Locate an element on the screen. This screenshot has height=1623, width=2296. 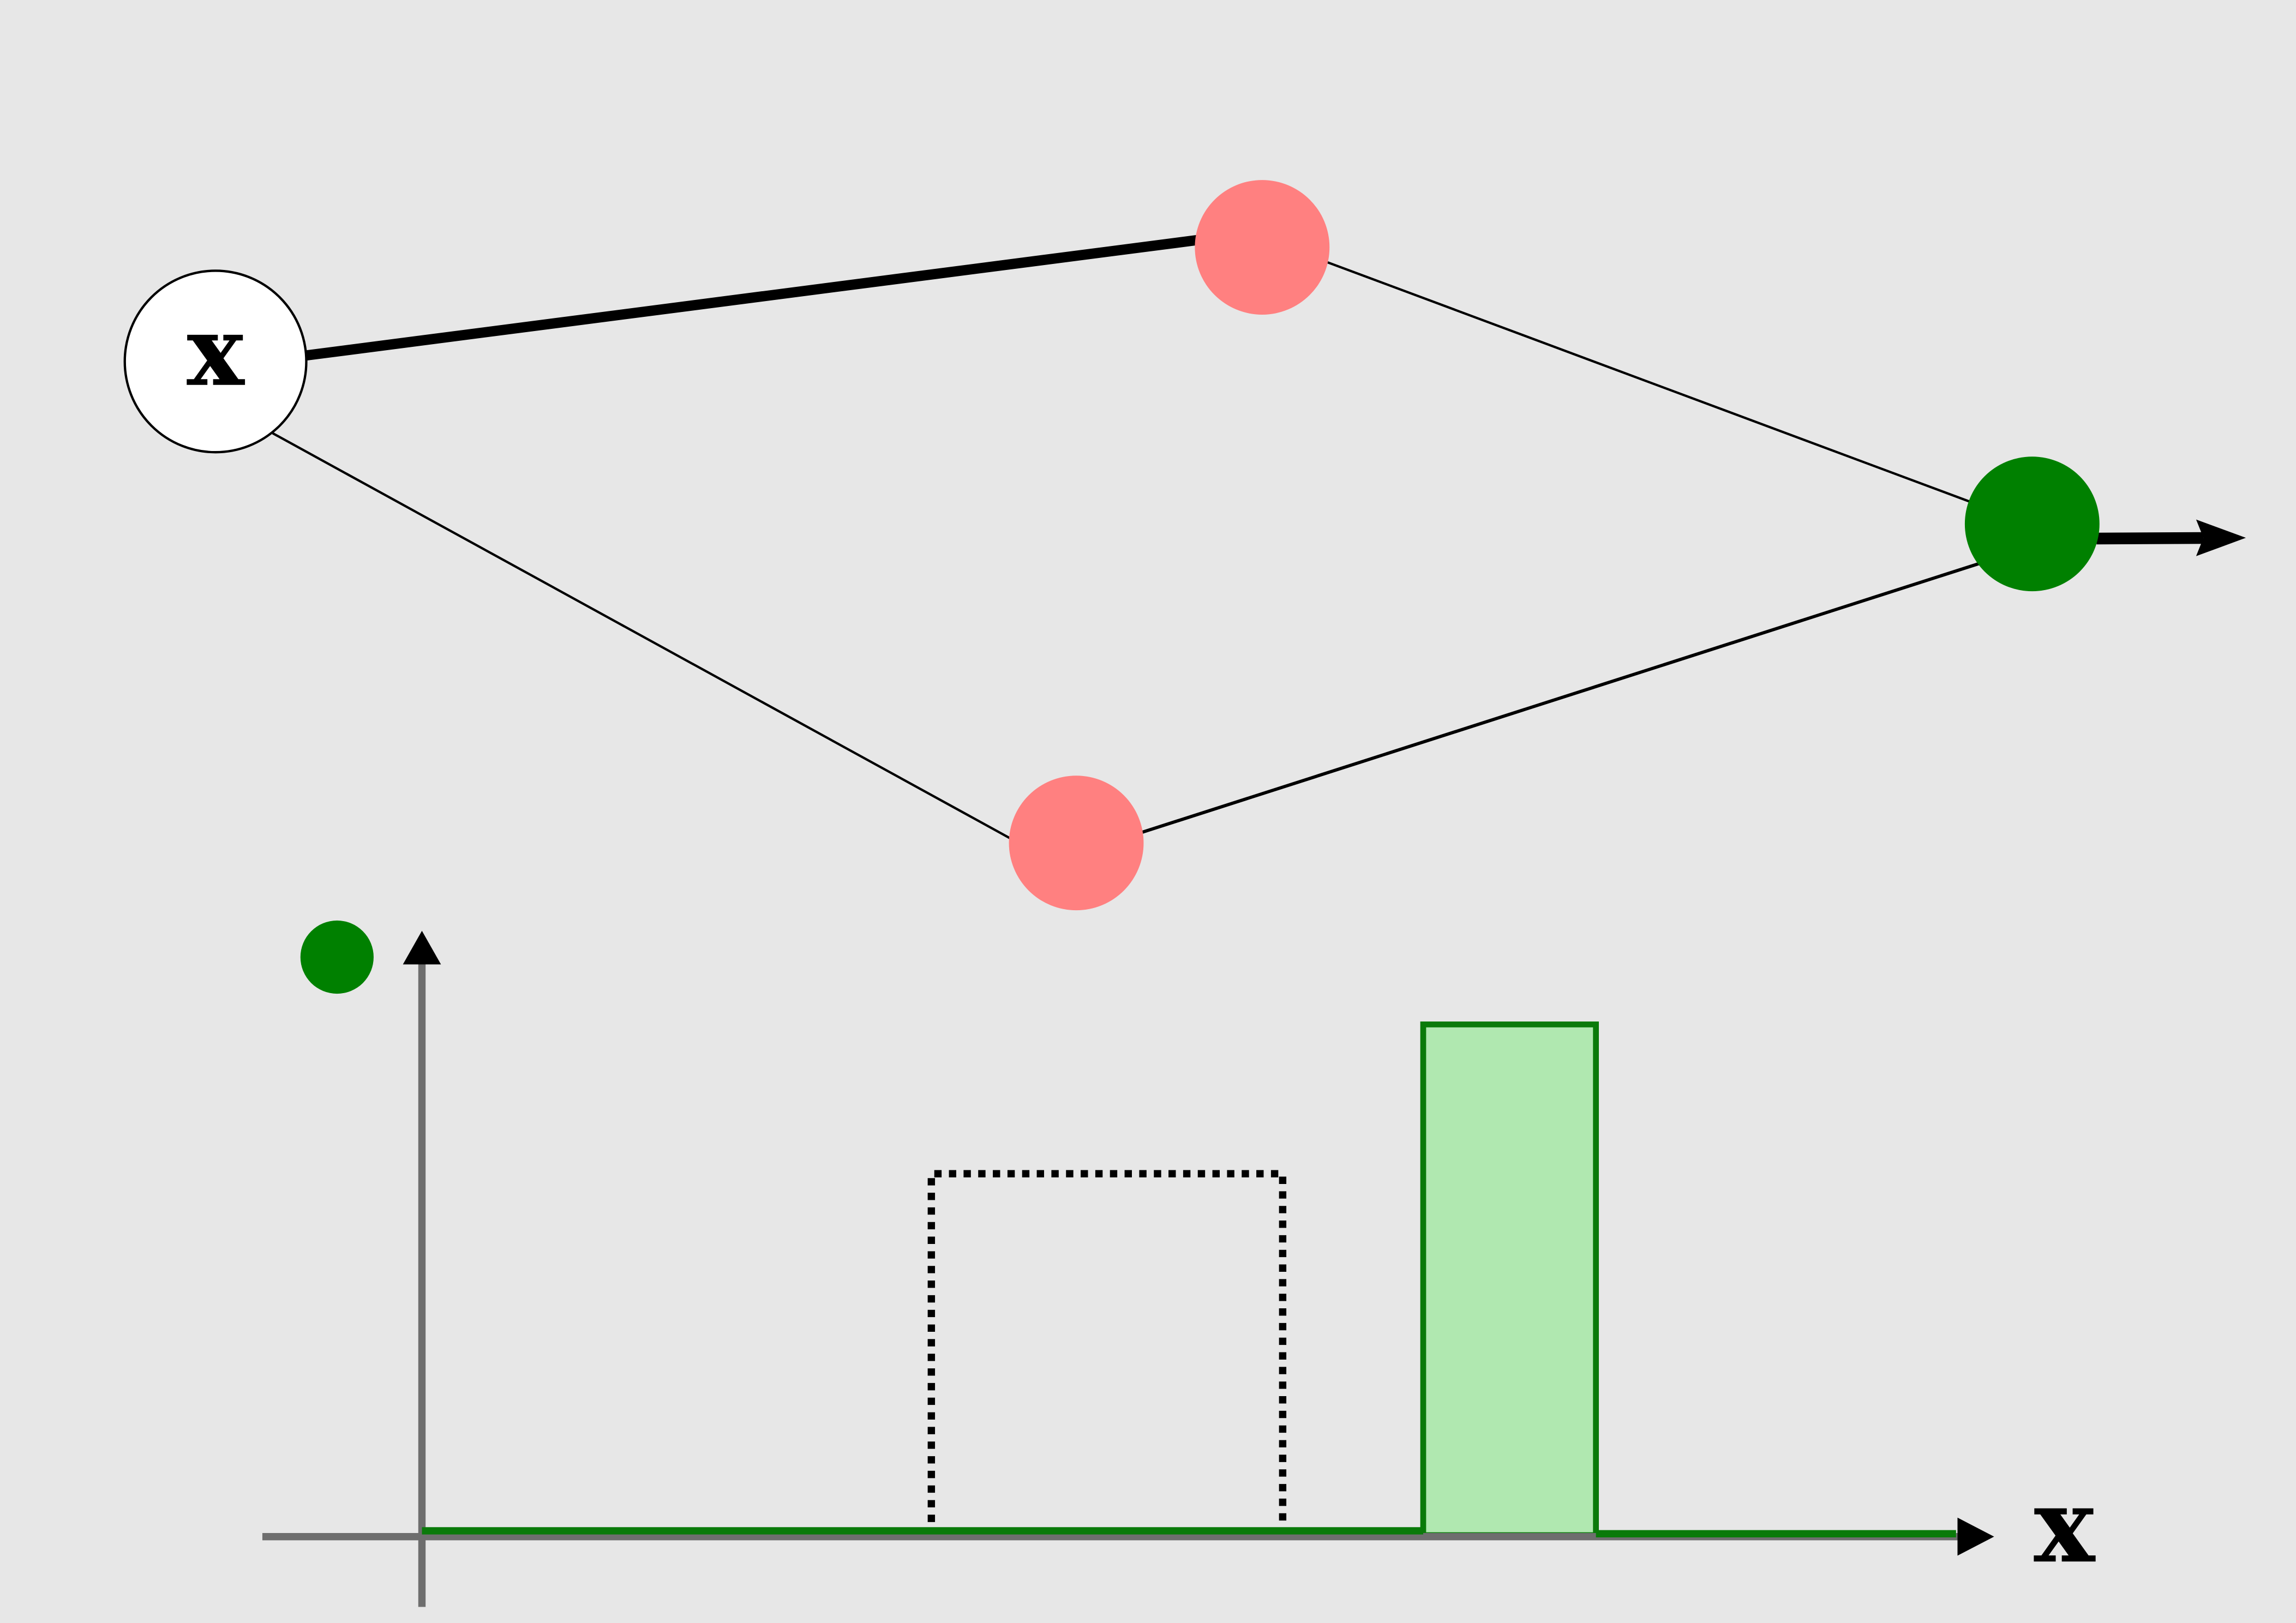
hidden-node-top is located at coordinates (1262, 247).